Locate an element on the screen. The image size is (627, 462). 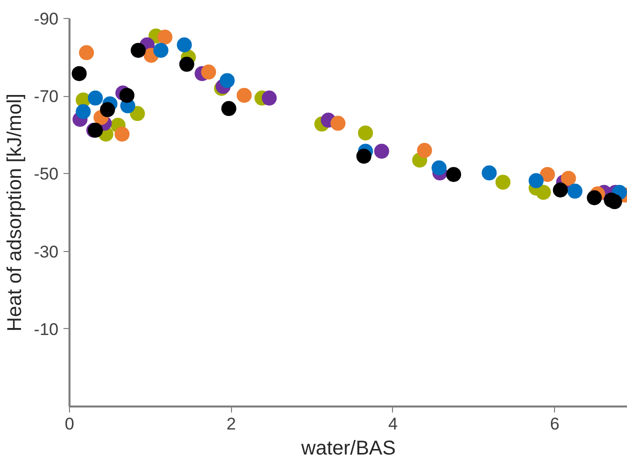
x-tick-label: 2 is located at coordinates (231, 424).